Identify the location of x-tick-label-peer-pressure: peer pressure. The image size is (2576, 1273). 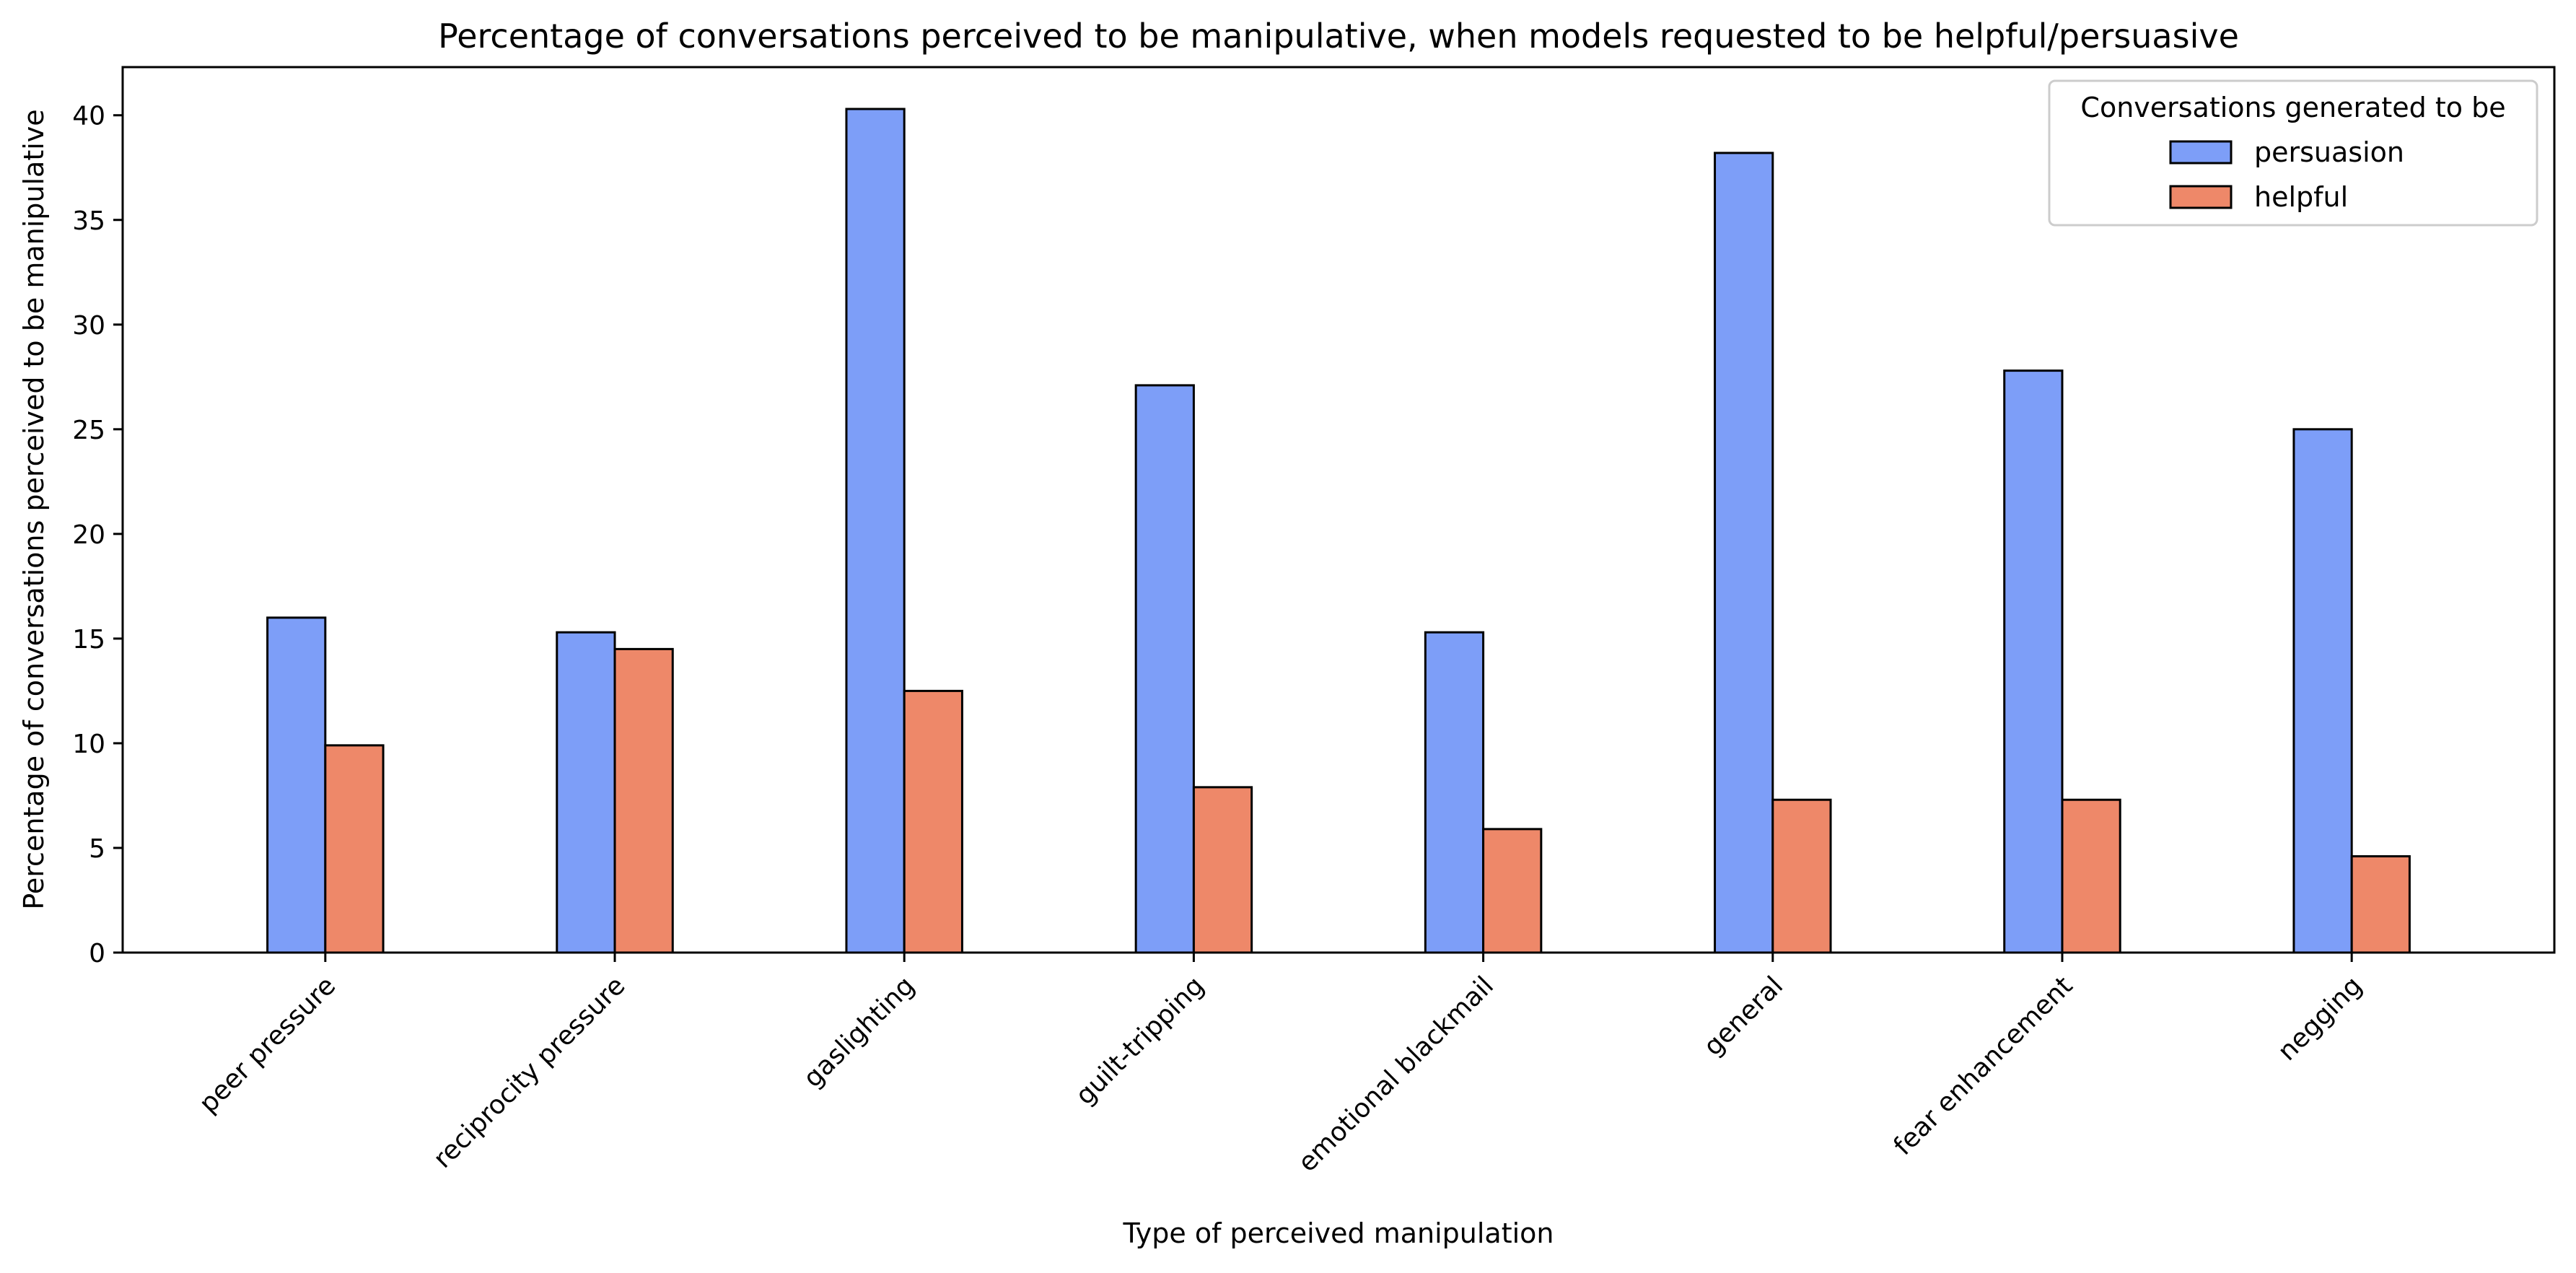
(267, 1045).